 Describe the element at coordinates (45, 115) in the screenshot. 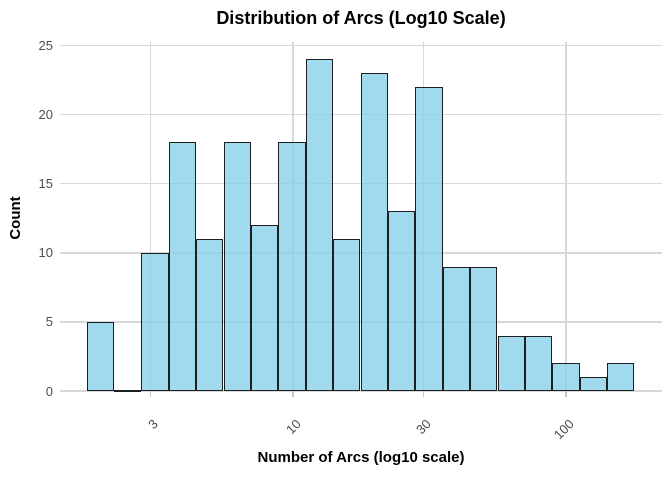

I see `y-tick-label-20: 20` at that location.